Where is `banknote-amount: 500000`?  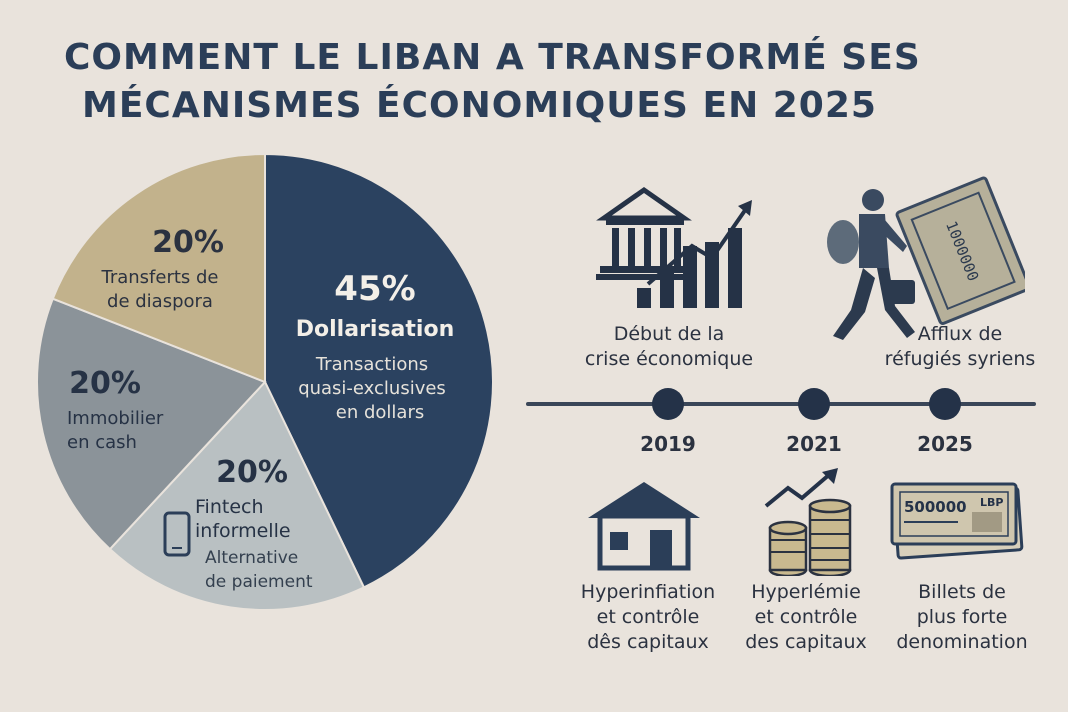
banknote-amount: 500000 is located at coordinates (935, 507).